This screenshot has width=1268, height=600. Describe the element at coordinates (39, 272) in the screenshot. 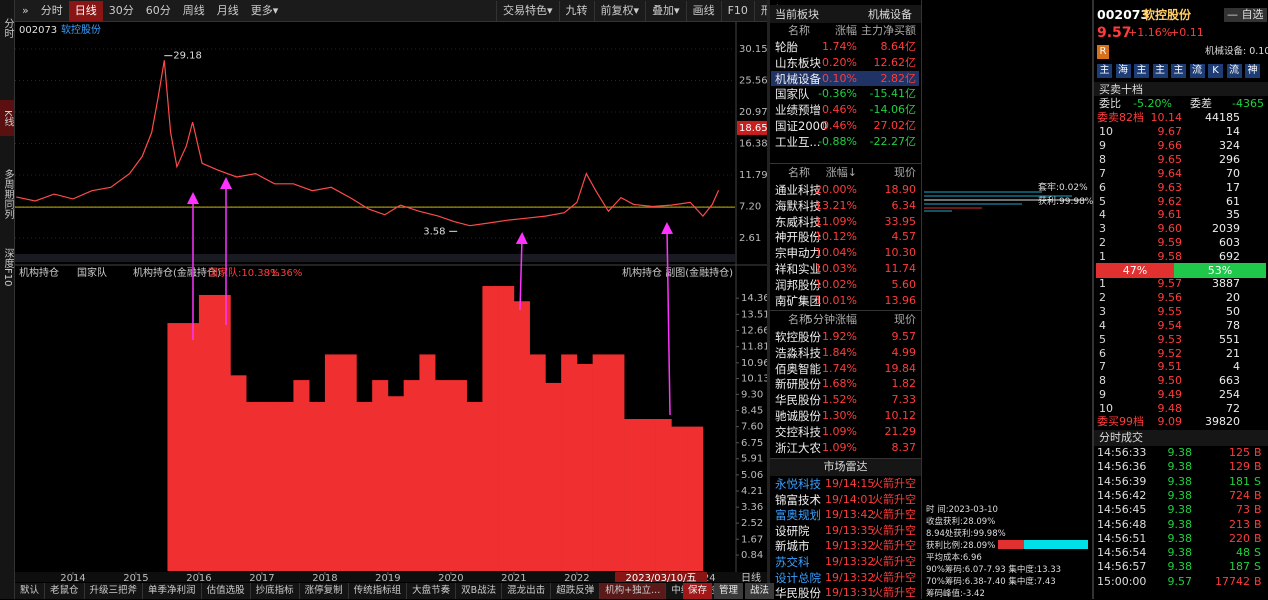

I see `pane-label: 机构持仓` at that location.